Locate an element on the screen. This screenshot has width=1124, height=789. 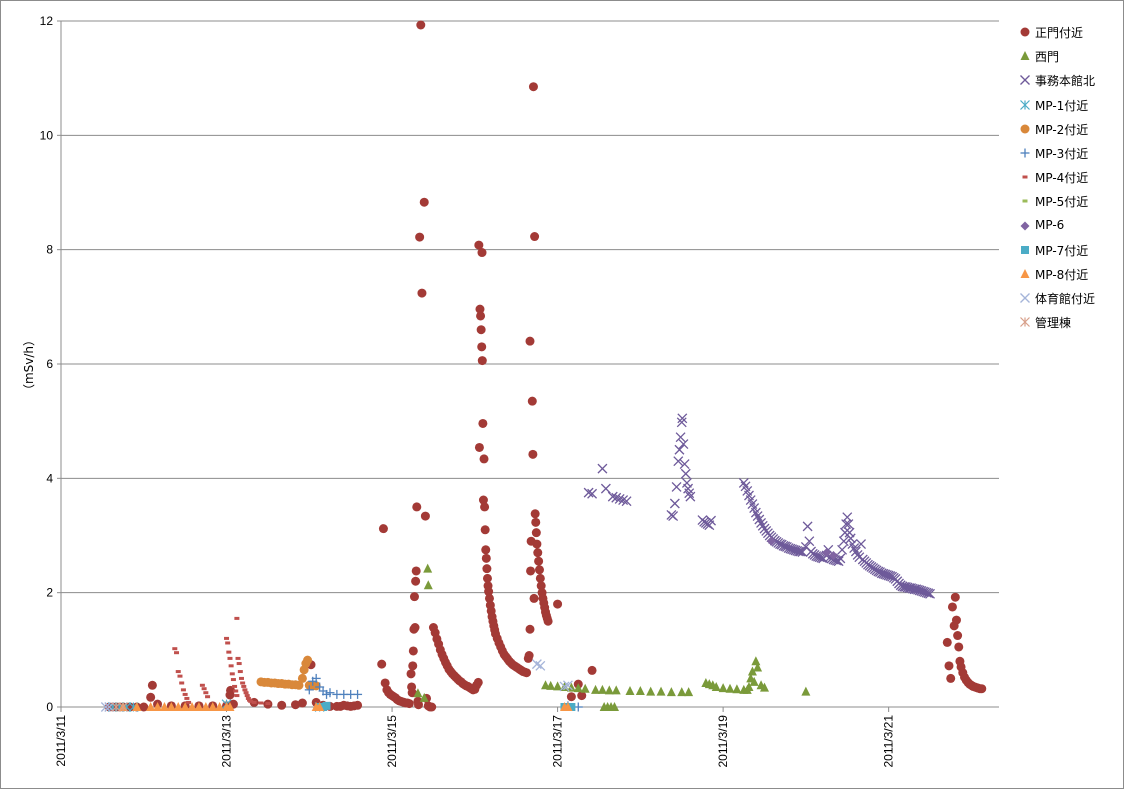
y-tick-label: 12 is located at coordinates (47, 21).